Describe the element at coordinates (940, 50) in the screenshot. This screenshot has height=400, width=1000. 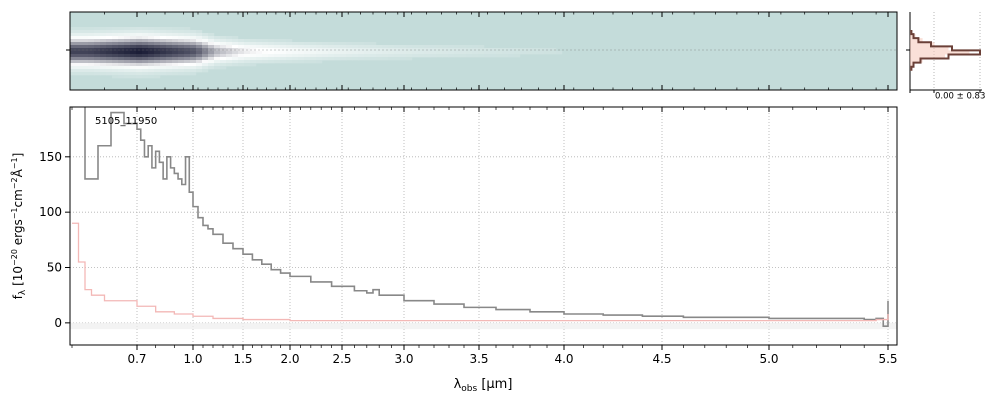
I see `profile-model-fill` at that location.